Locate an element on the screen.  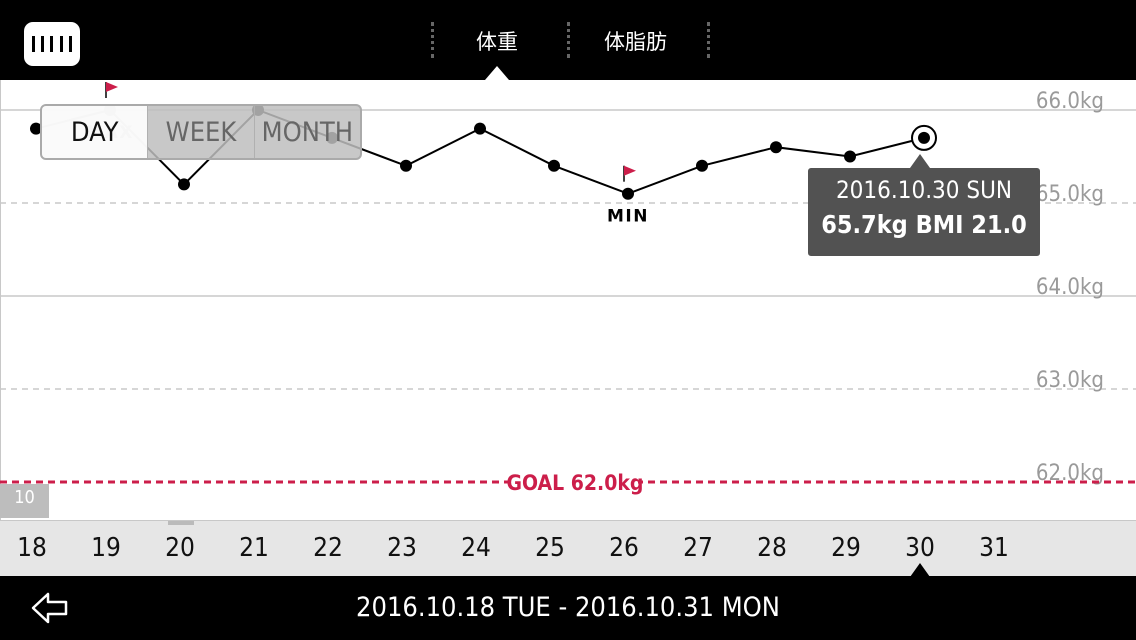
y-tick-label: 66.0kg is located at coordinates (1070, 101).